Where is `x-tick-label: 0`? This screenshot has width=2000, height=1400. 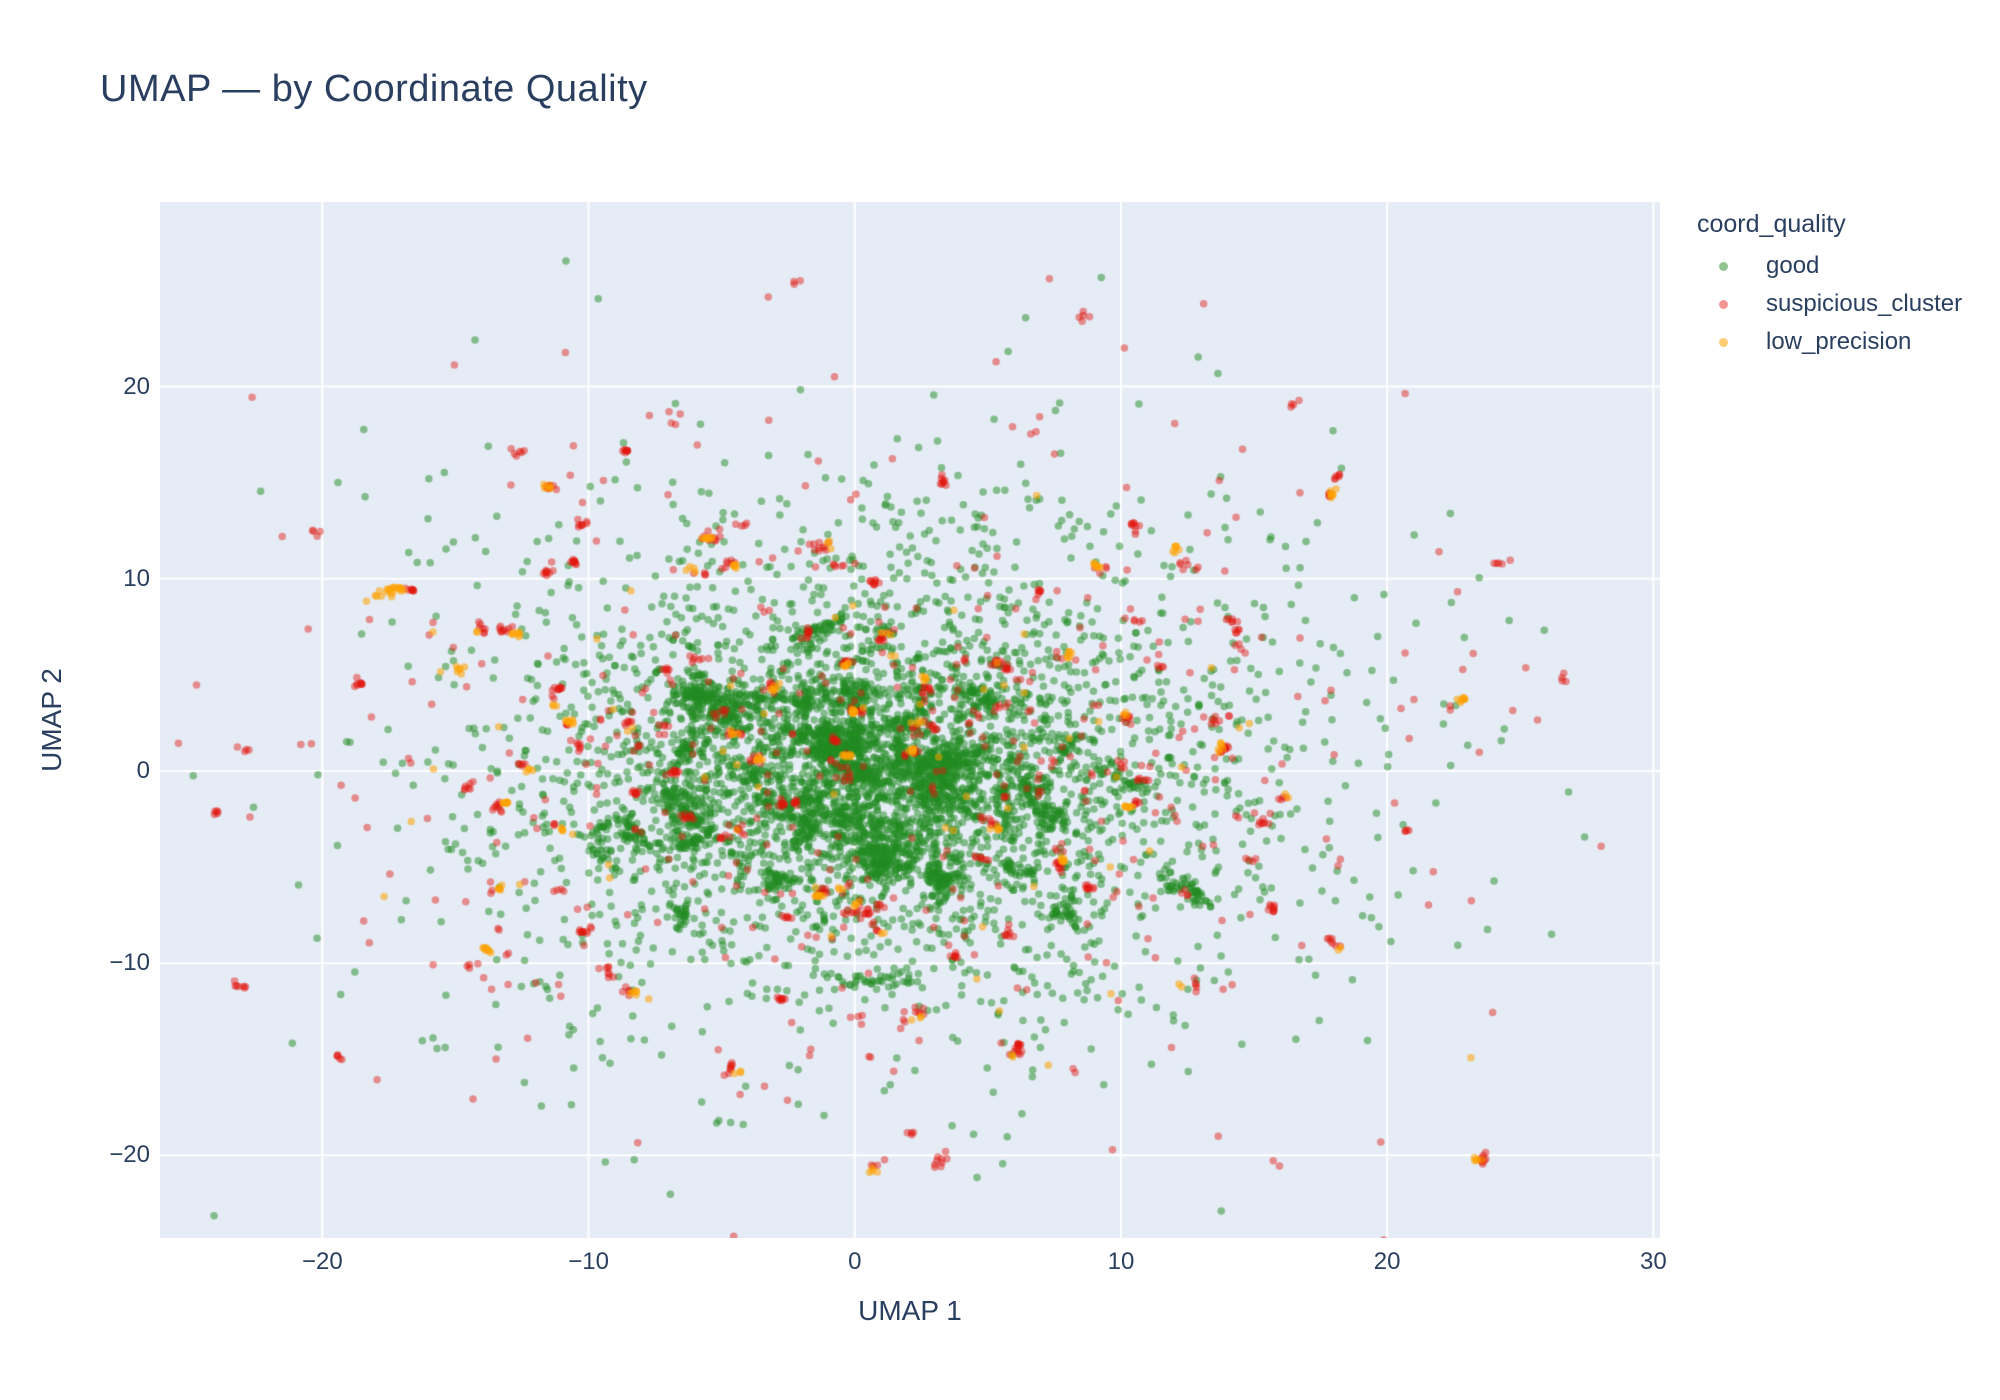 x-tick-label: 0 is located at coordinates (855, 1261).